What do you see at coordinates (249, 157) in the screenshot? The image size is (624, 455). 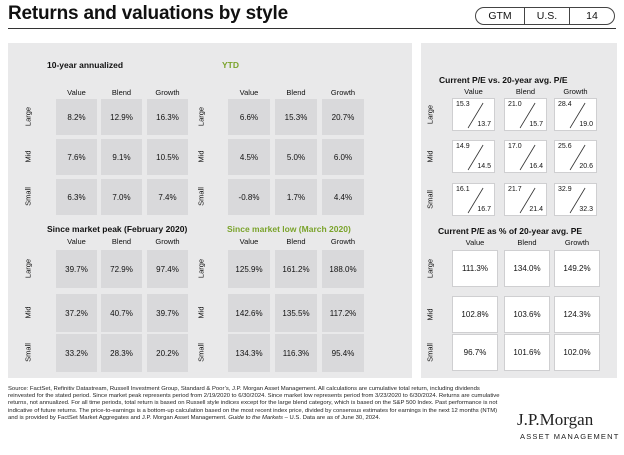 I see `value-cell: 4.5%` at bounding box center [249, 157].